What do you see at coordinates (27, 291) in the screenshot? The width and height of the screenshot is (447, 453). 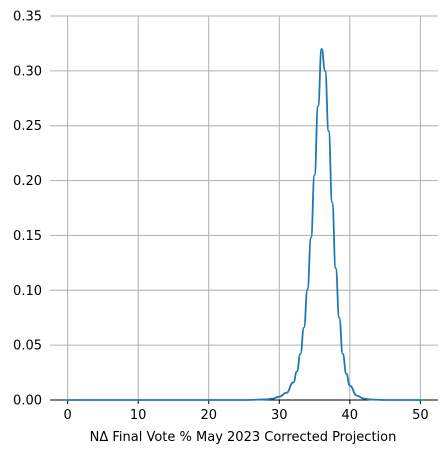 I see `y-tick-label-2: 0.10` at bounding box center [27, 291].